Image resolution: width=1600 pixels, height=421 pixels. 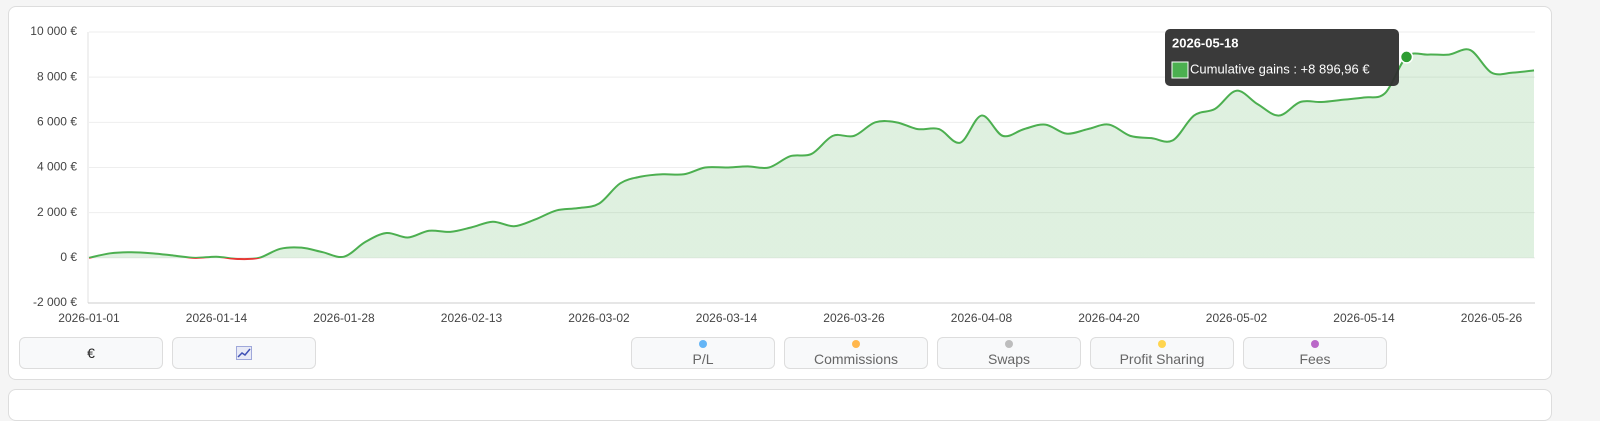 I want to click on x-tick-label: 2026-01-28, so click(x=344, y=318).